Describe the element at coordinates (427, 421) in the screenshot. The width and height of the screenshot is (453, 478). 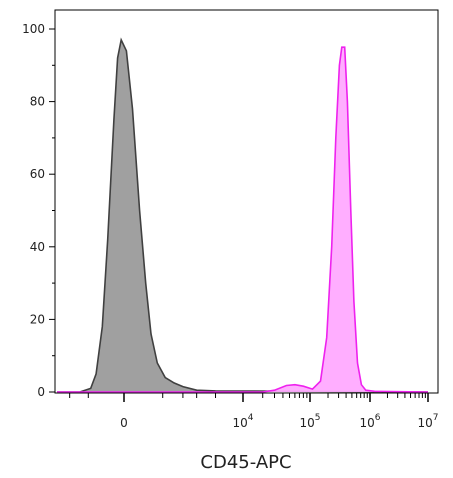
I see `x-tick-label: 10⁷` at that location.